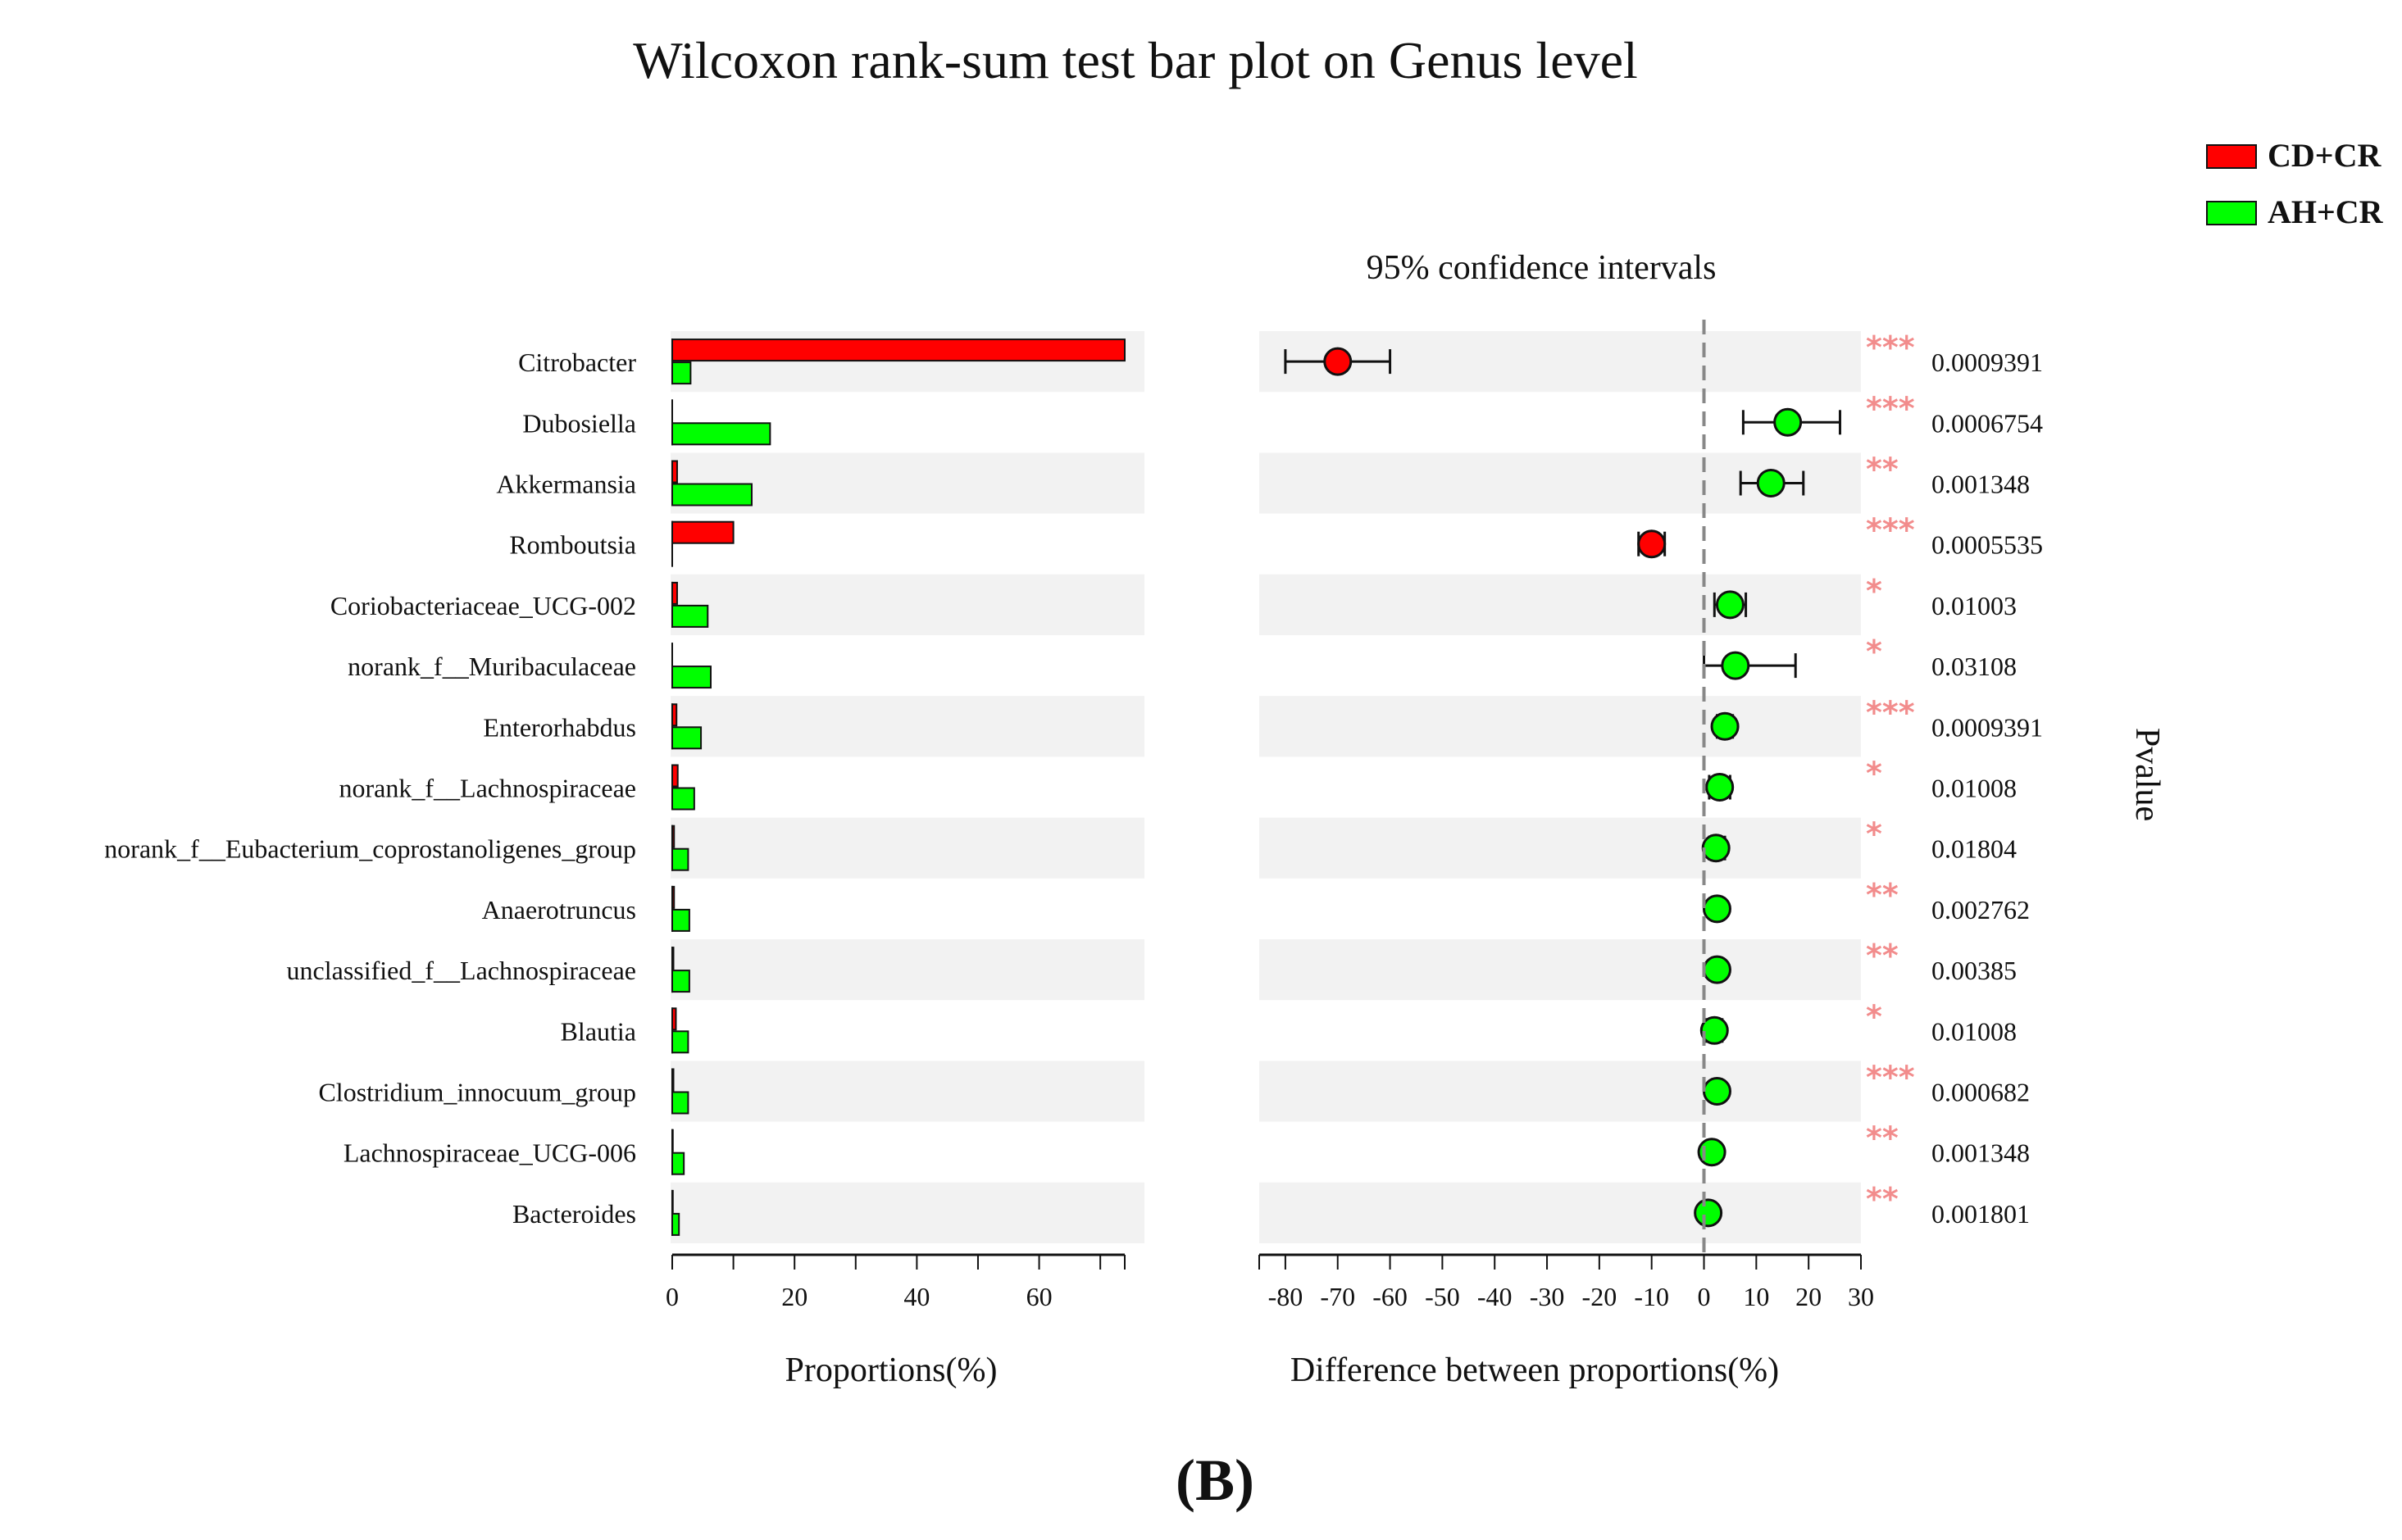  What do you see at coordinates (1717, 969) in the screenshot?
I see `diff-point-unclassified-f-lachnospiraceae` at bounding box center [1717, 969].